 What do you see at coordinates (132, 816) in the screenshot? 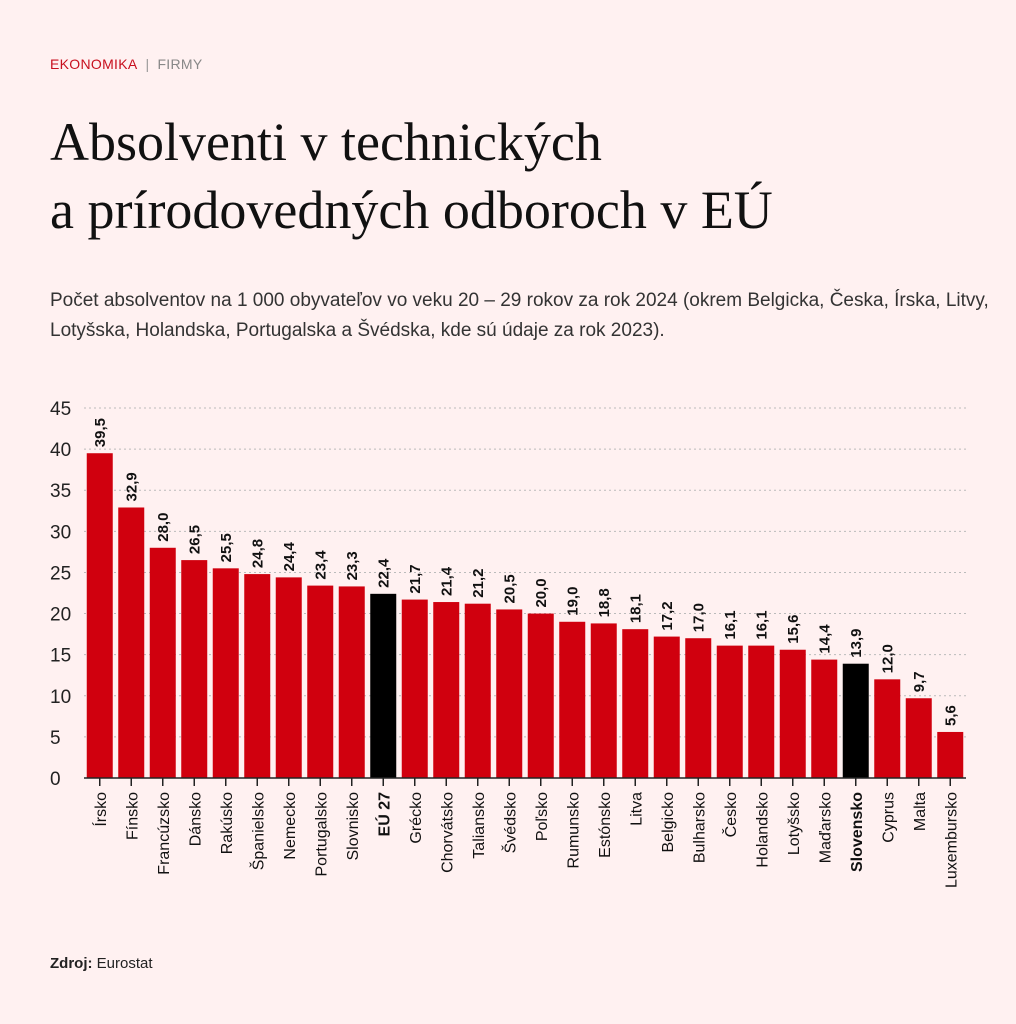
I see `x-tick-label: Fínsko` at bounding box center [132, 816].